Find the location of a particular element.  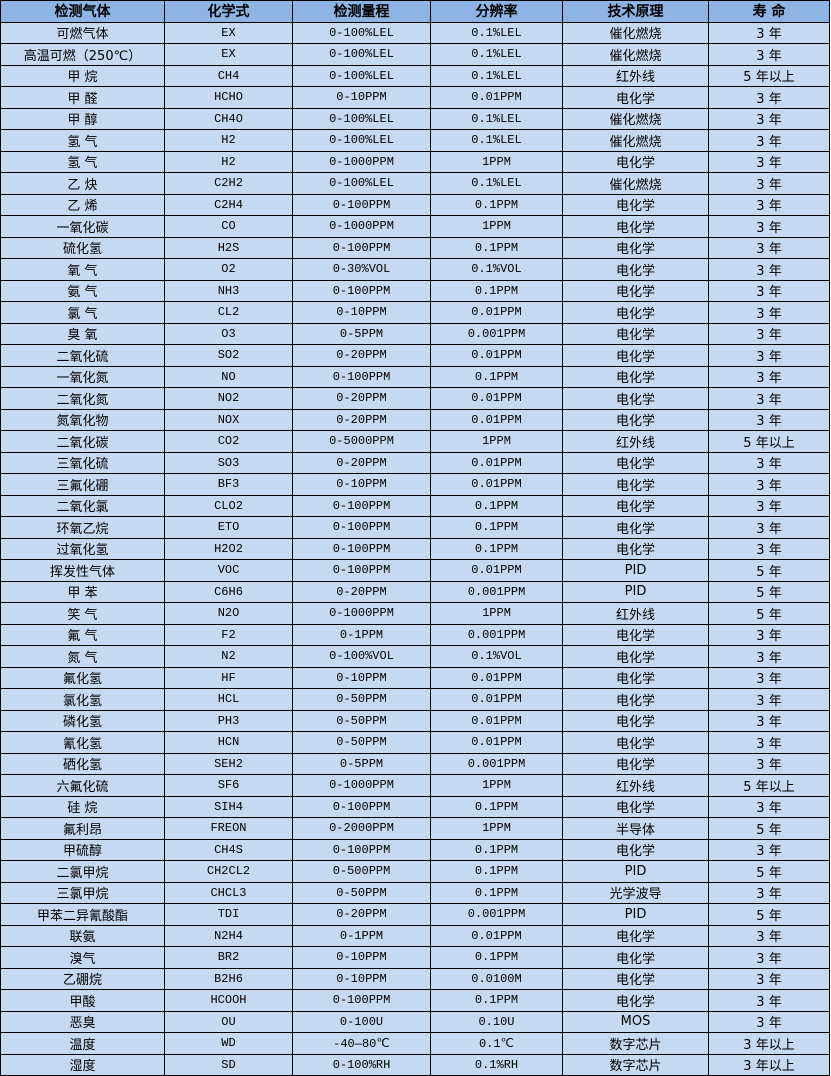

cell-gas-name: 甲酸 is located at coordinates (82, 1000).